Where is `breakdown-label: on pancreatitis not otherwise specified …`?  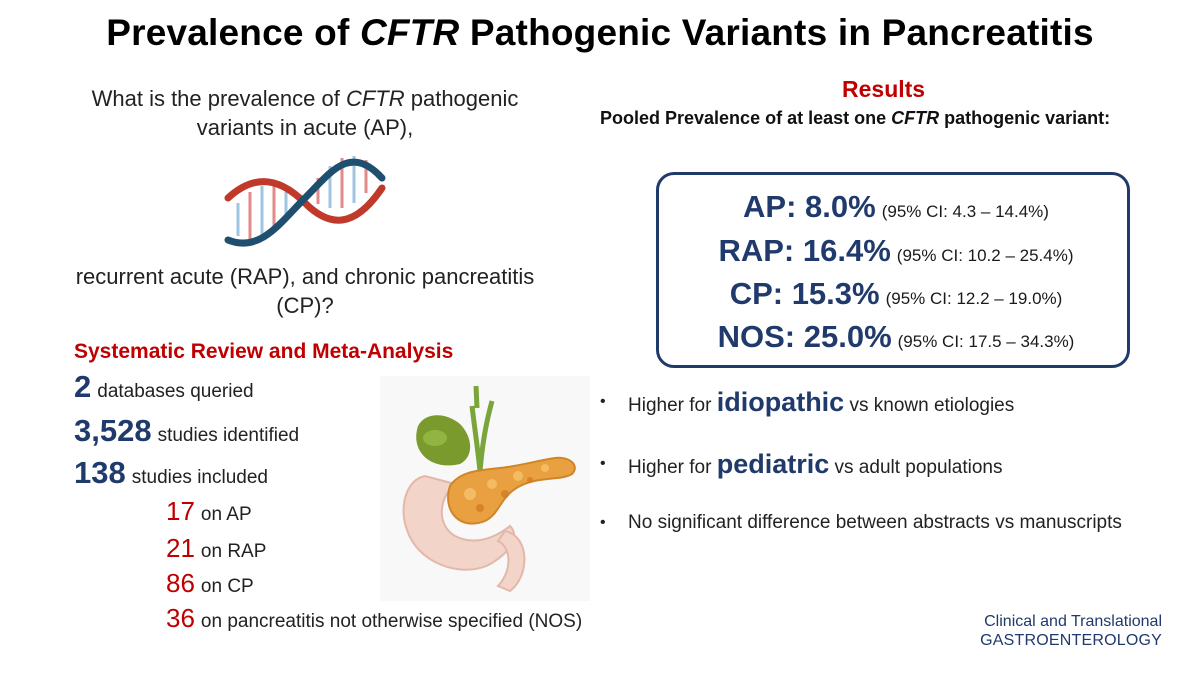
breakdown-label: on pancreatitis not otherwise specified … is located at coordinates (391, 621).